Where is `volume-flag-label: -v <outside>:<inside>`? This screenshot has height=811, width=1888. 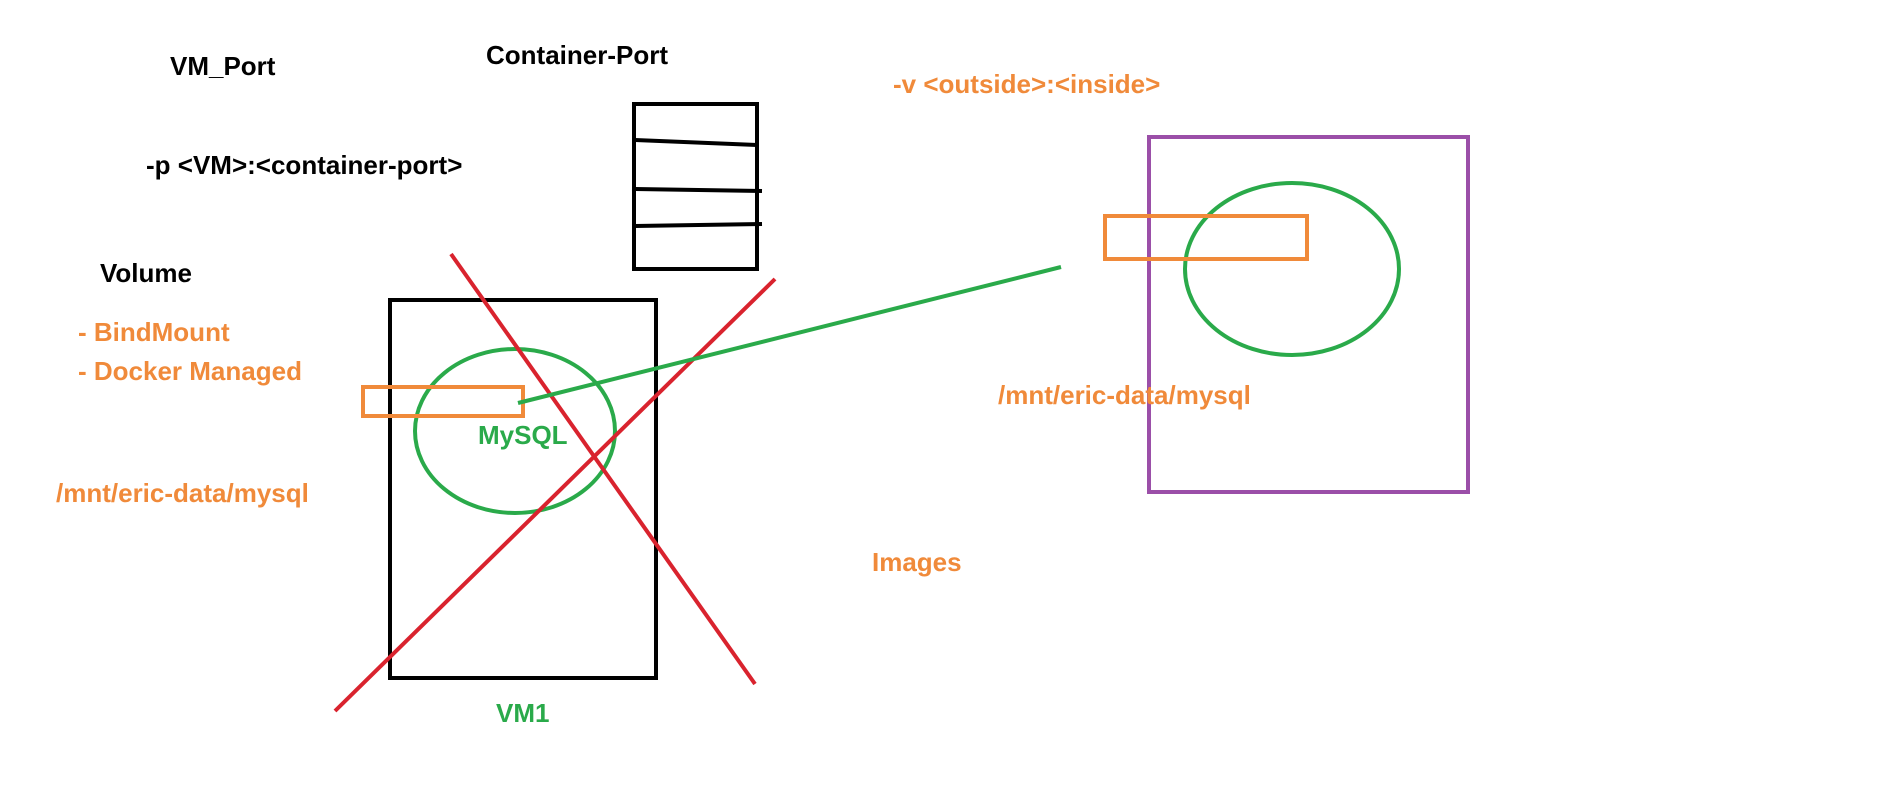 volume-flag-label: -v <outside>:<inside> is located at coordinates (1027, 84).